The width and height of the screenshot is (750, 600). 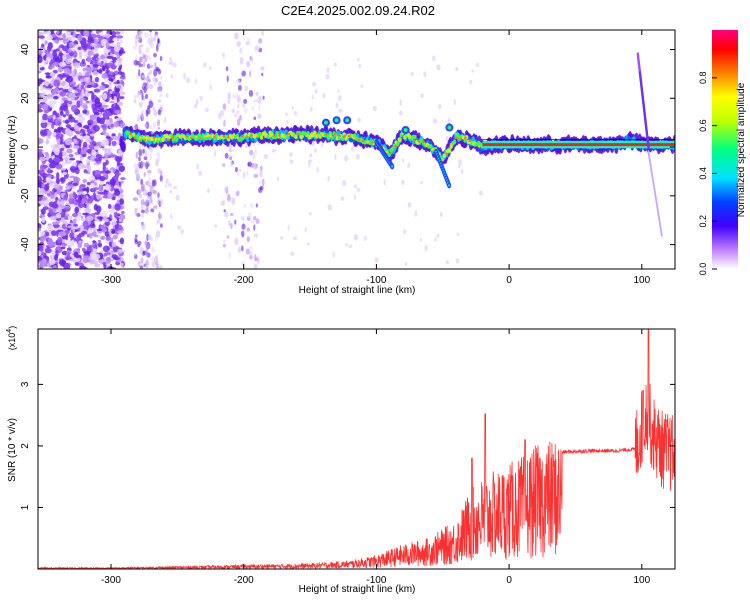 What do you see at coordinates (703, 125) in the screenshot?
I see `colorbar-tick-label: 0.6` at bounding box center [703, 125].